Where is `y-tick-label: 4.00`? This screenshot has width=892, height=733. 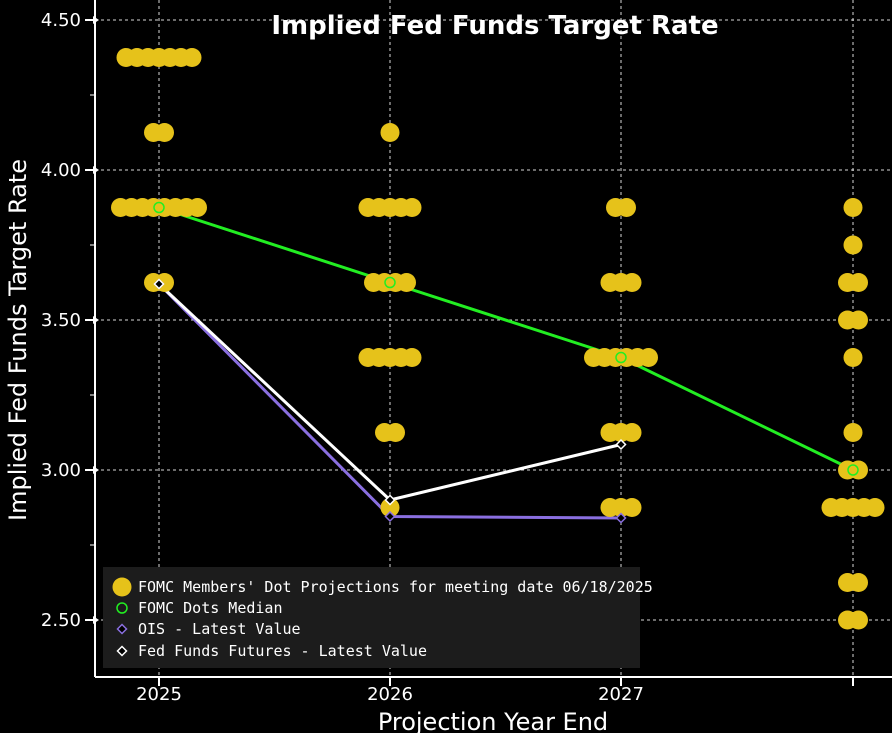 y-tick-label: 4.00 is located at coordinates (61, 170).